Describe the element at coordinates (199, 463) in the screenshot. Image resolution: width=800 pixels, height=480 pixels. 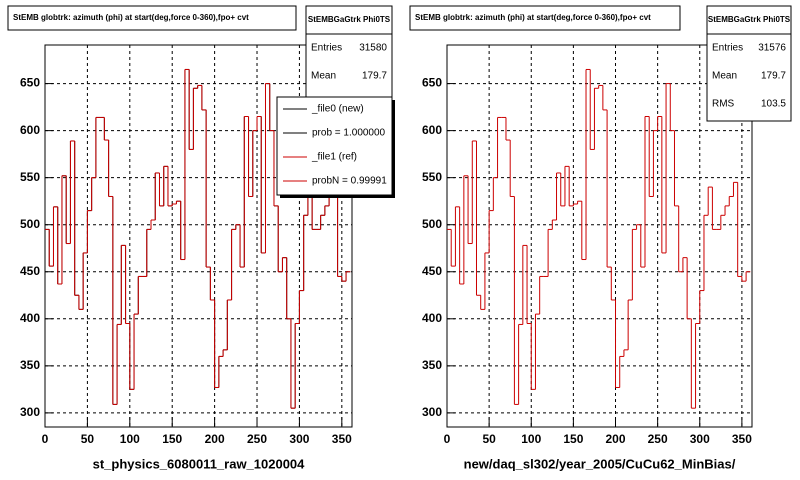
I see `x-axis-label: st_physics_6080011_raw_1020004` at that location.